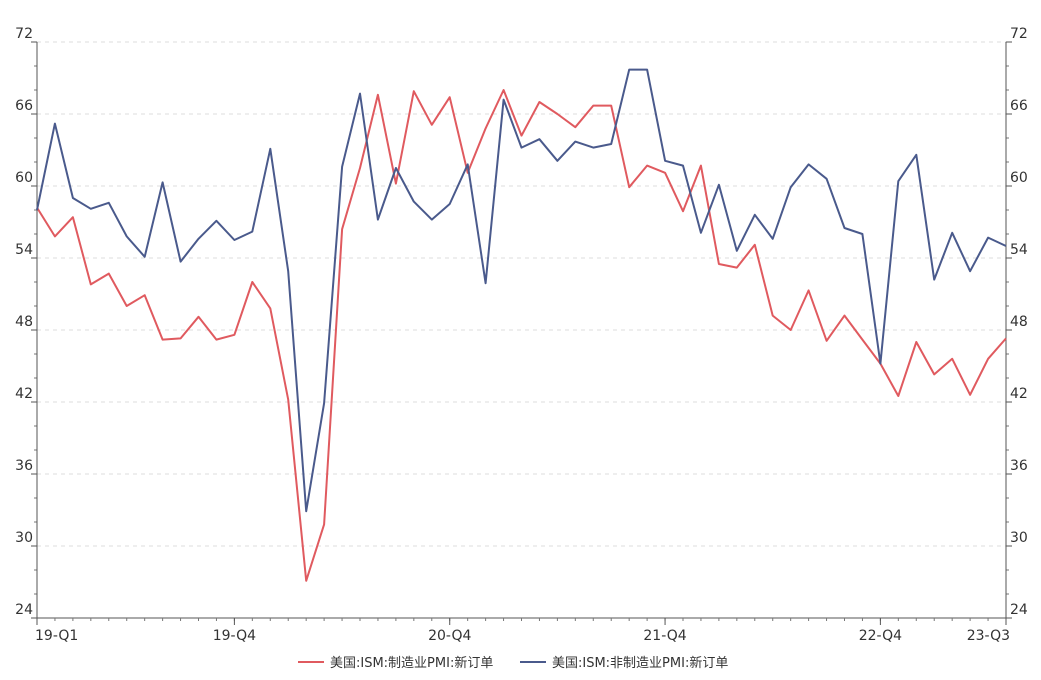 This screenshot has height=680, width=1041. Describe the element at coordinates (1019, 178) in the screenshot. I see `y-tick-label-right: 60` at that location.